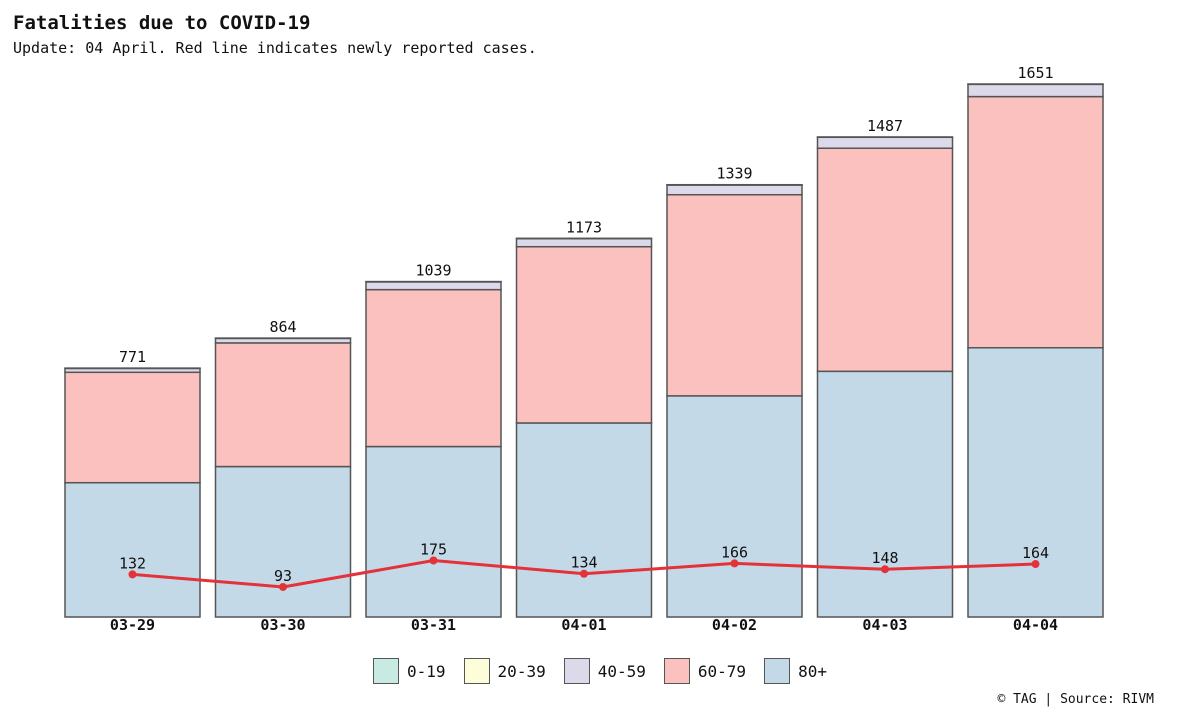 This screenshot has height=720, width=1200. What do you see at coordinates (734, 625) in the screenshot?
I see `x-tick-label-04-02: 04-02` at bounding box center [734, 625].